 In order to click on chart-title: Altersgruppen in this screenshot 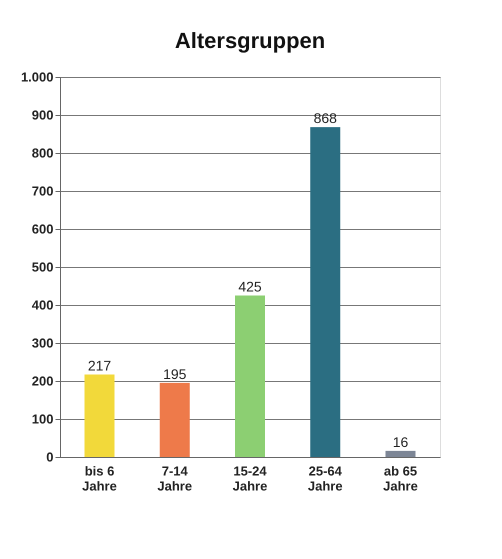, I will do `click(250, 40)`.